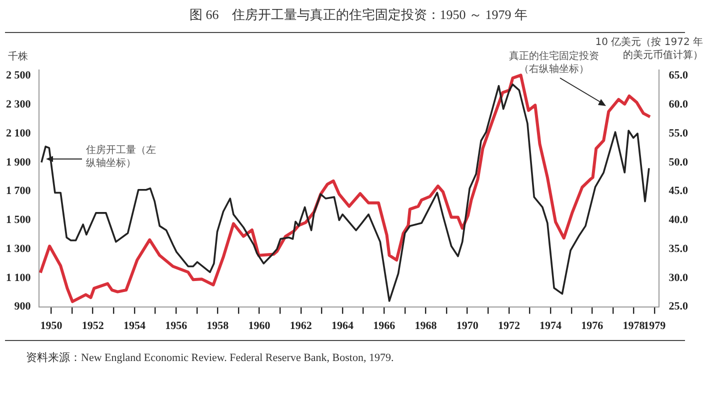 The image size is (717, 398). What do you see at coordinates (384, 326) in the screenshot?
I see `x-tick-label: 1966` at bounding box center [384, 326].